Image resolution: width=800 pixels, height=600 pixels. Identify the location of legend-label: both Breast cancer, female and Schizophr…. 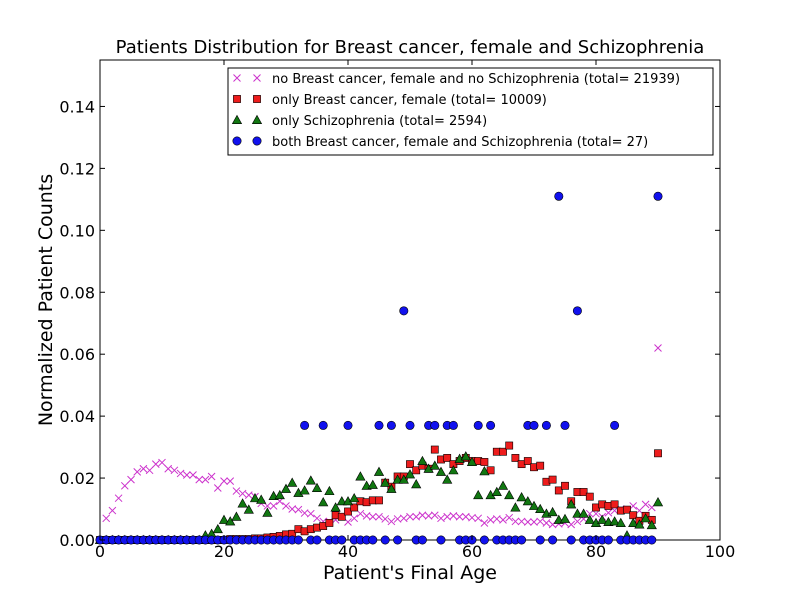
(460, 142).